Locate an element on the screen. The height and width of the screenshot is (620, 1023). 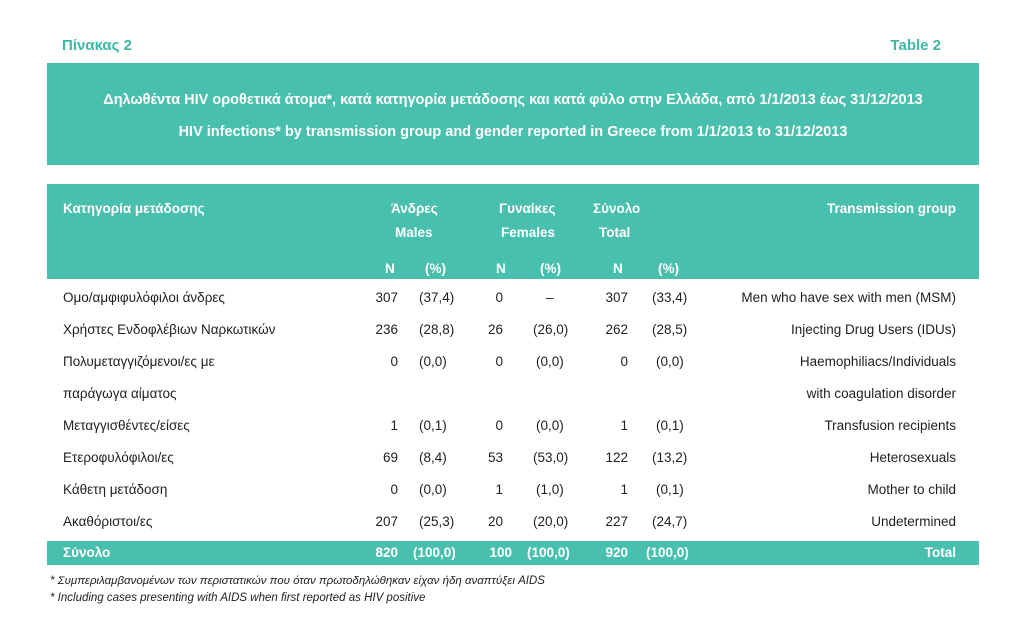
males-pct: (25,3) is located at coordinates (437, 521).